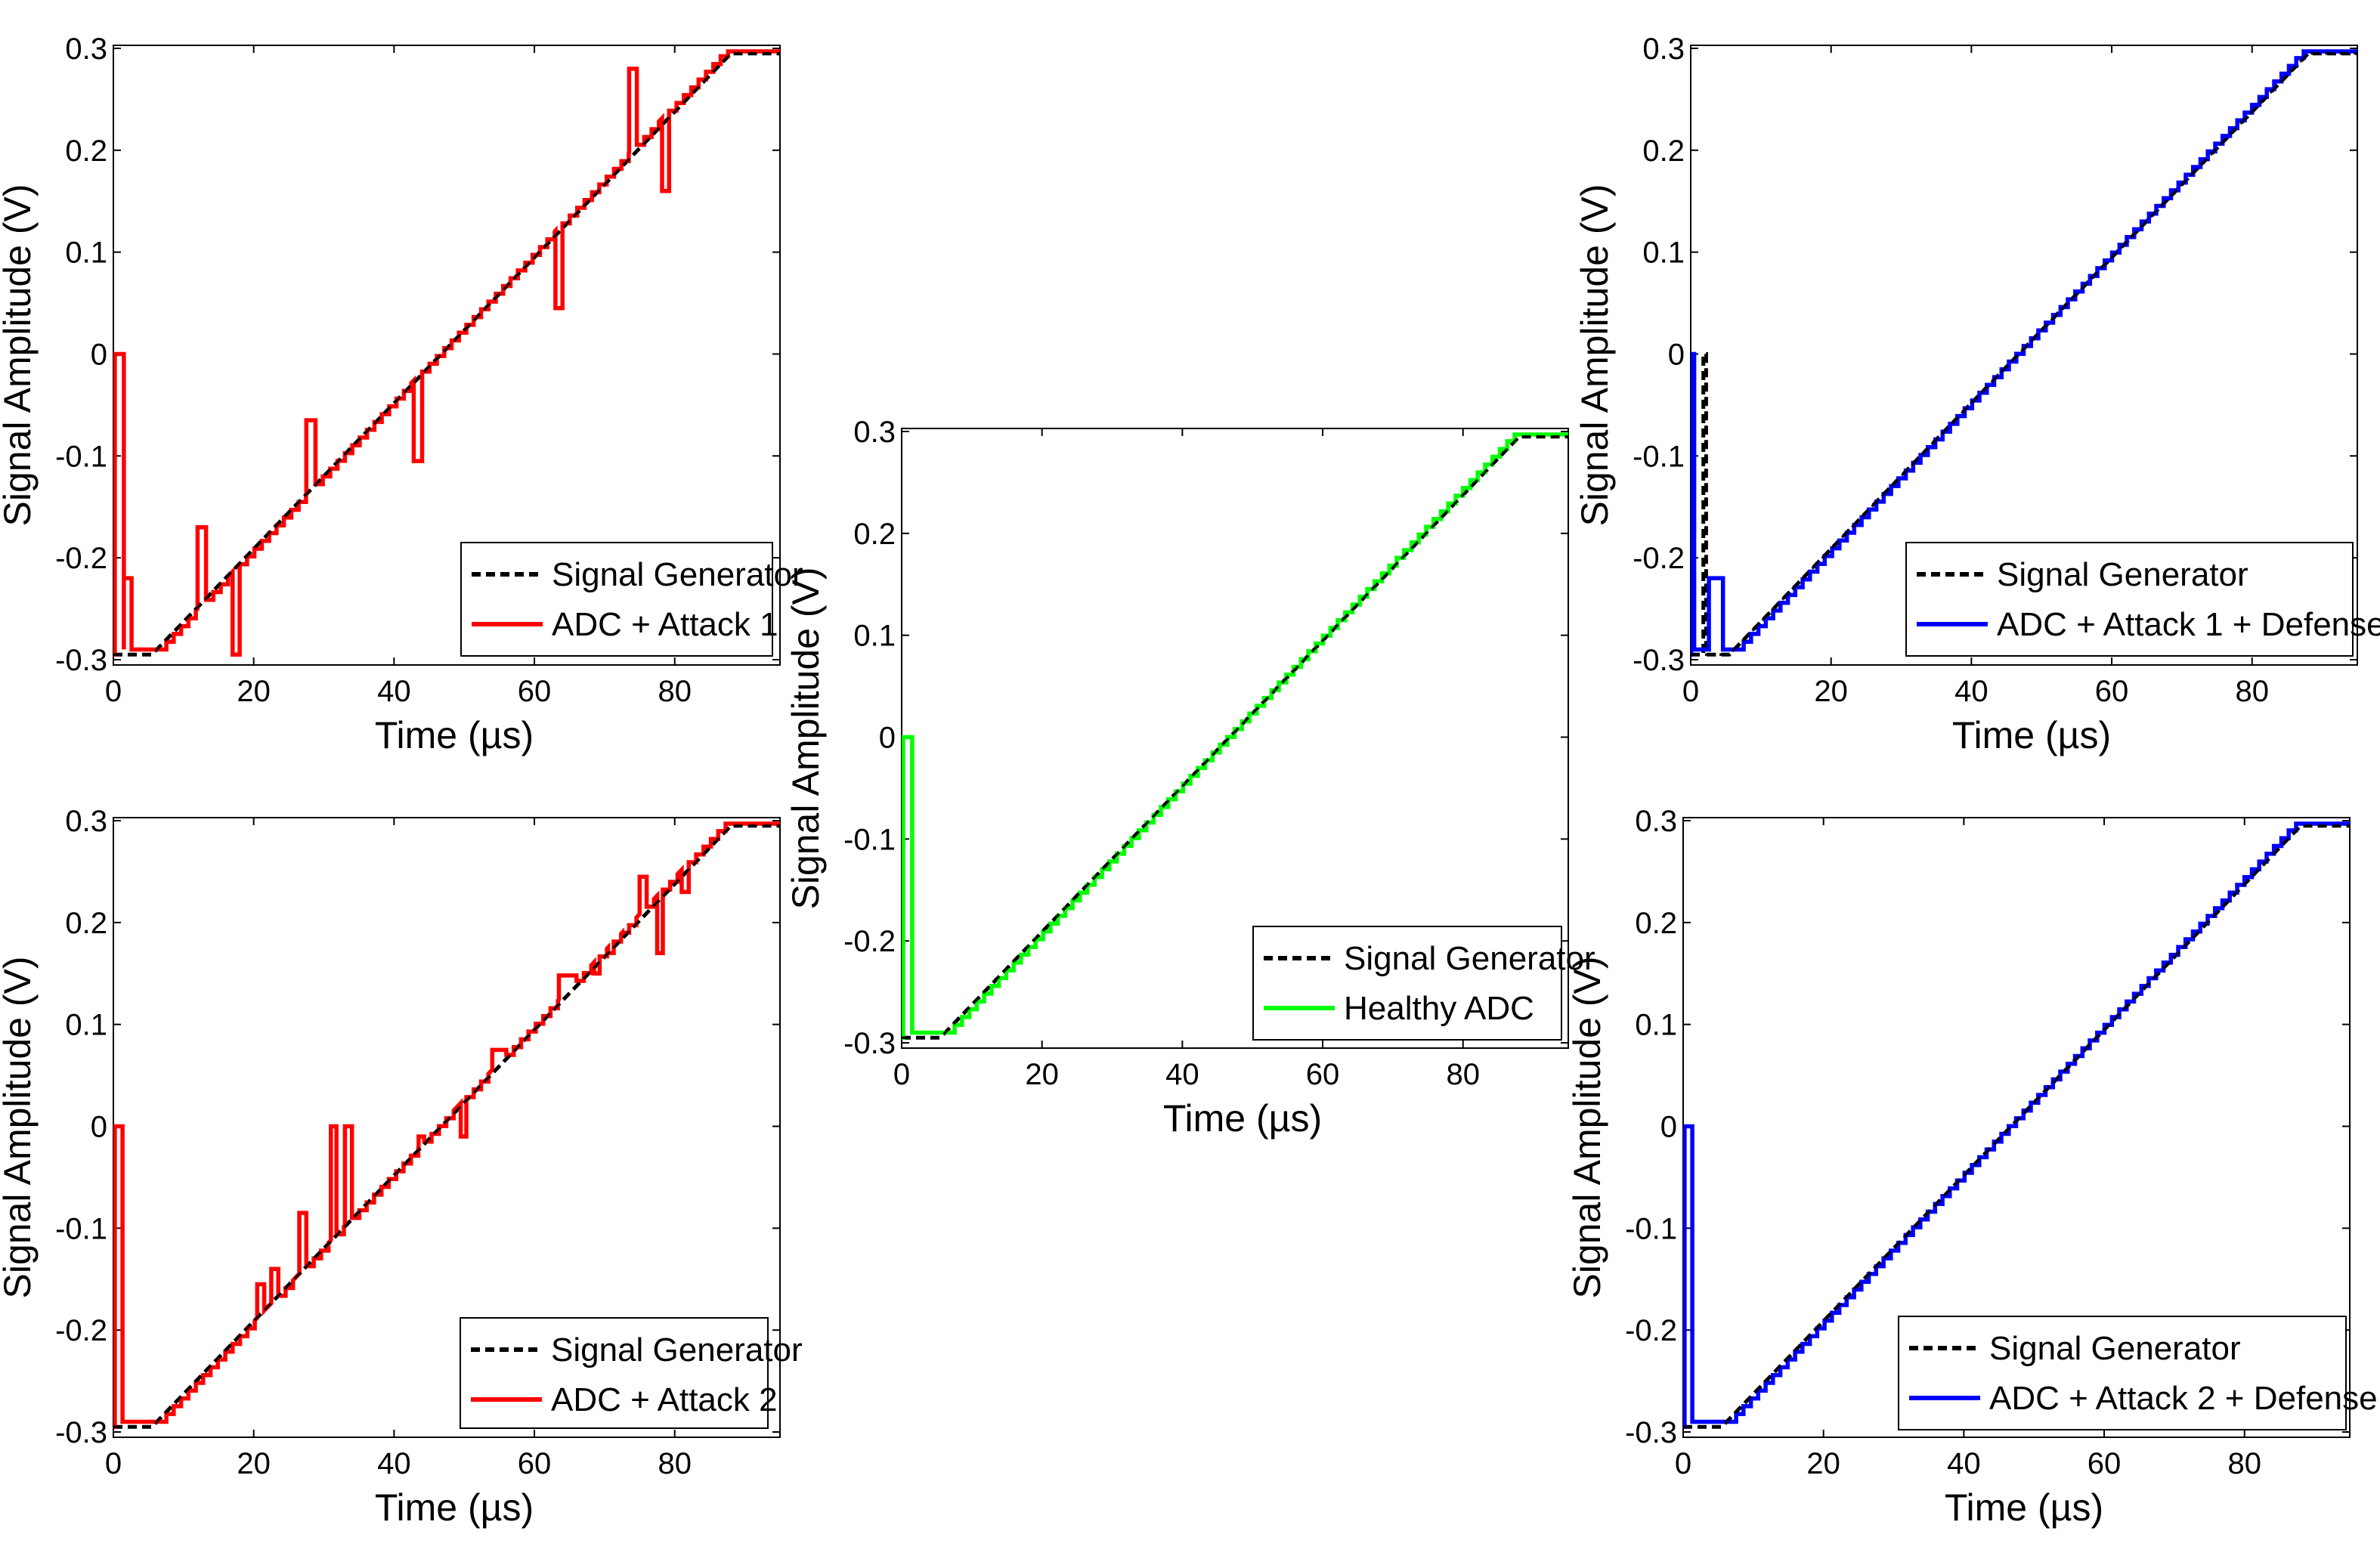  I want to click on legend: Signal Generator Healthy ADC, so click(1423, 983).